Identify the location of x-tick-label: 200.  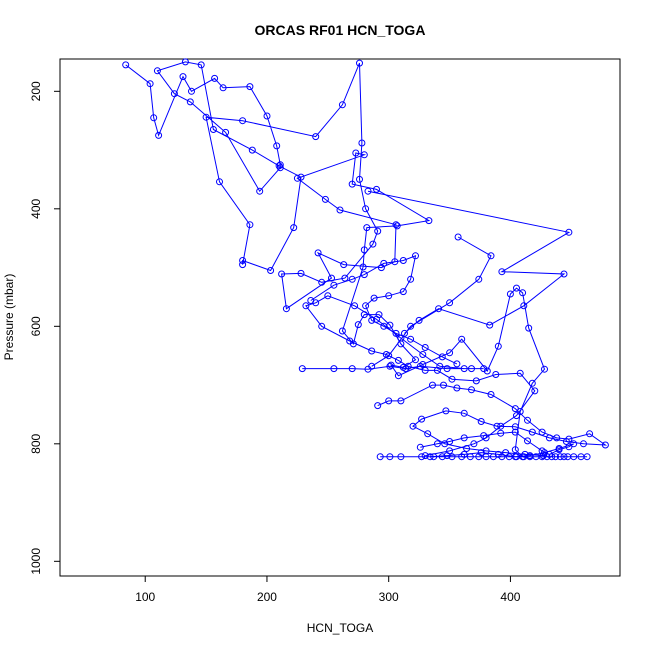
(267, 597).